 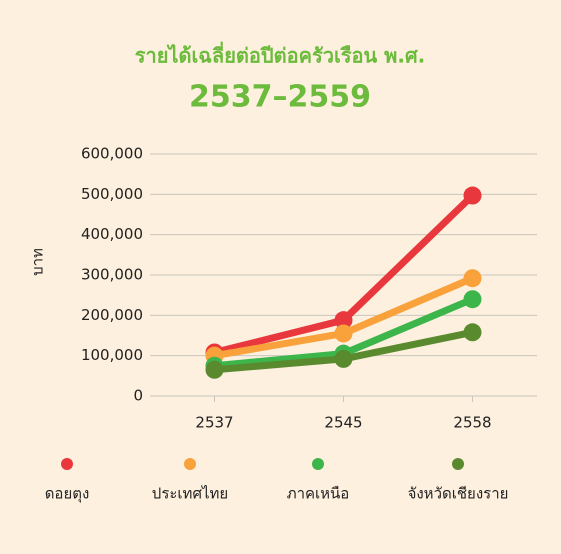 What do you see at coordinates (112, 194) in the screenshot?
I see `y-tick-label: 500,000` at bounding box center [112, 194].